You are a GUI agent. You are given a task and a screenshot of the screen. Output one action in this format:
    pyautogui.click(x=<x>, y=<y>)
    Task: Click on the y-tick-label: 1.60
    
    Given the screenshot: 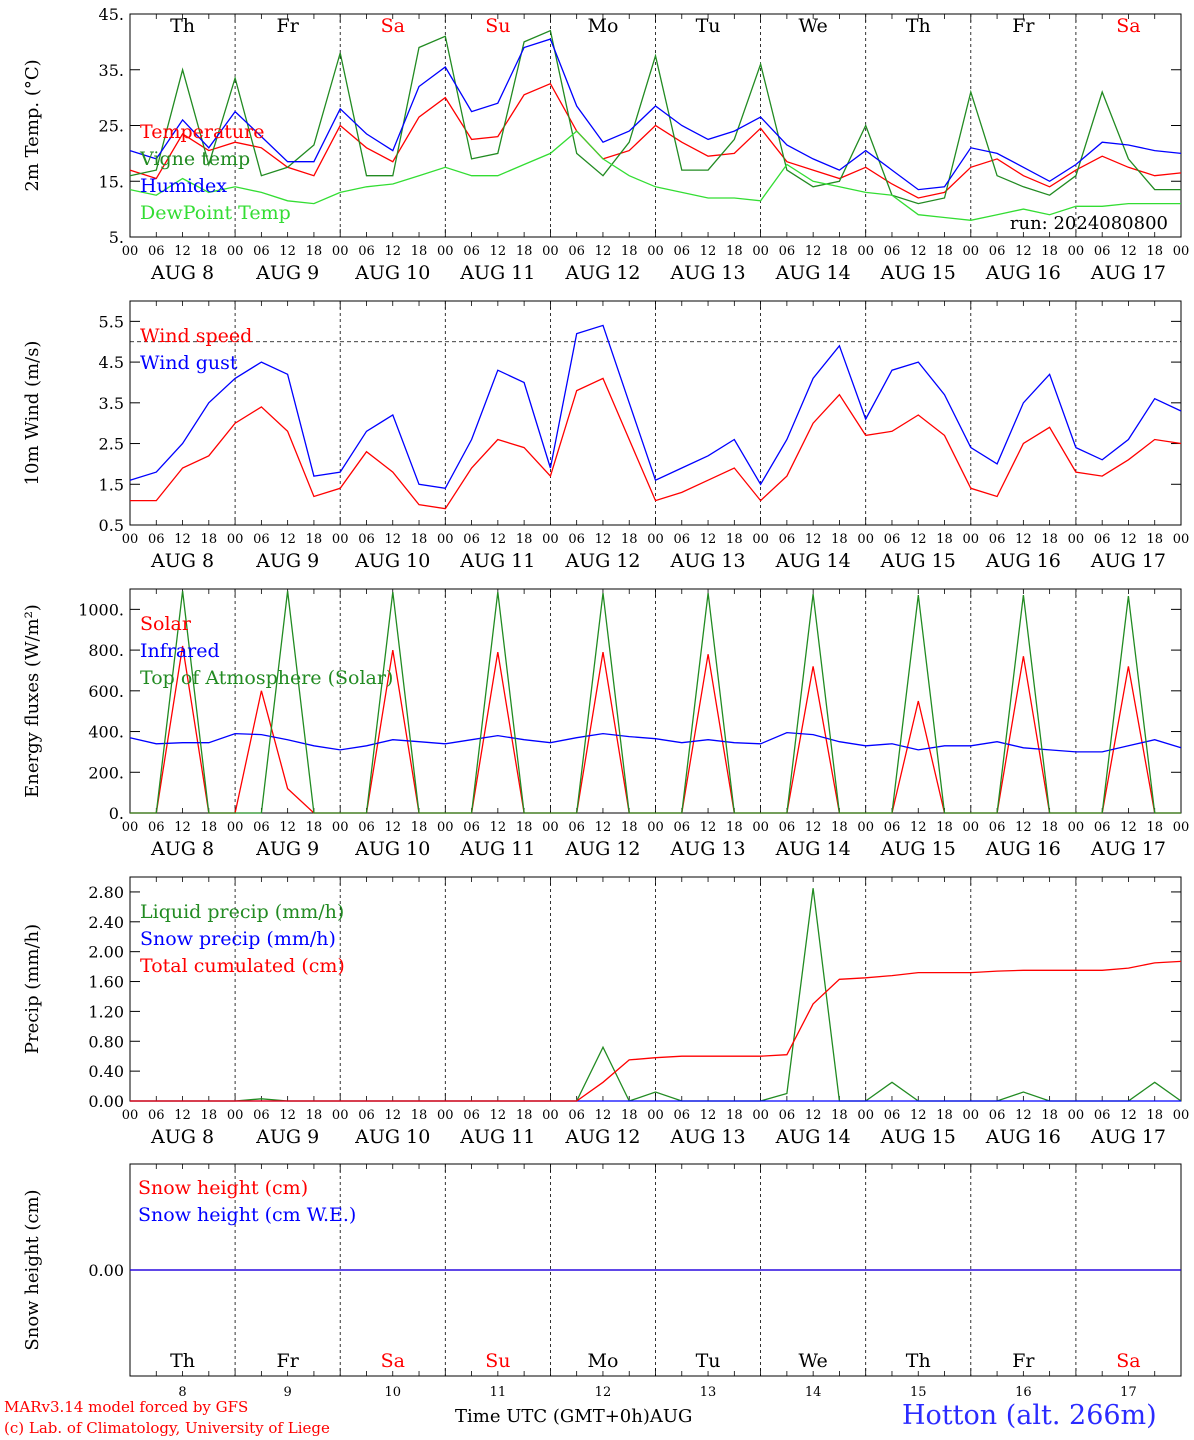 What is the action you would take?
    pyautogui.click(x=106, y=982)
    